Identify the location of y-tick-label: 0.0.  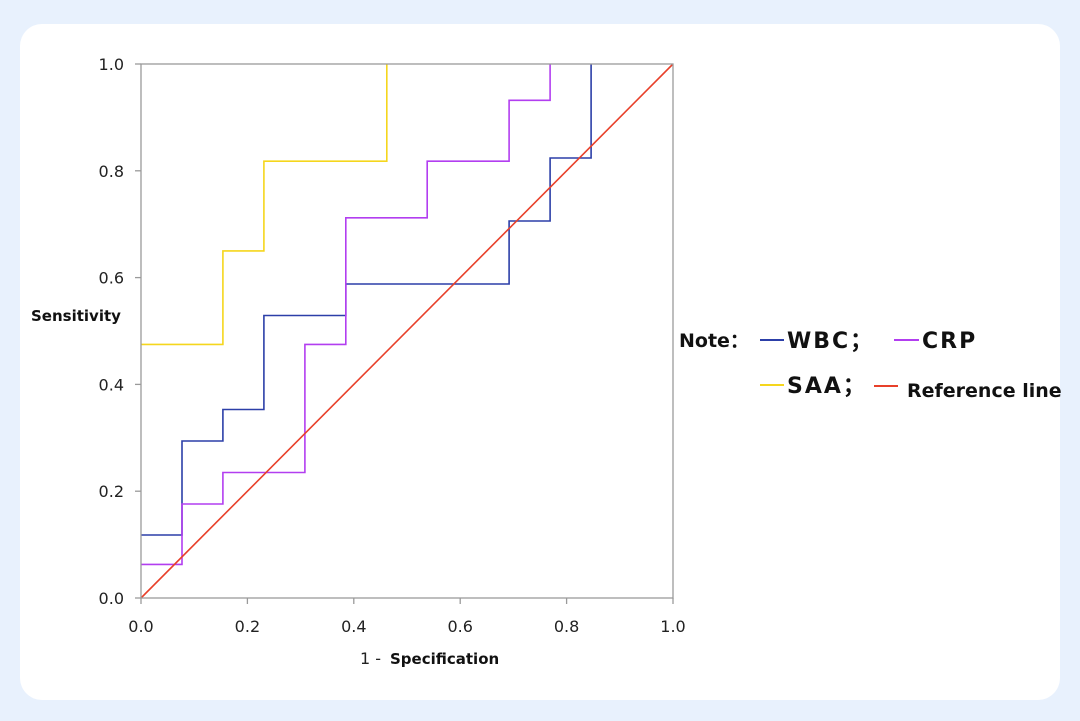
(111, 598).